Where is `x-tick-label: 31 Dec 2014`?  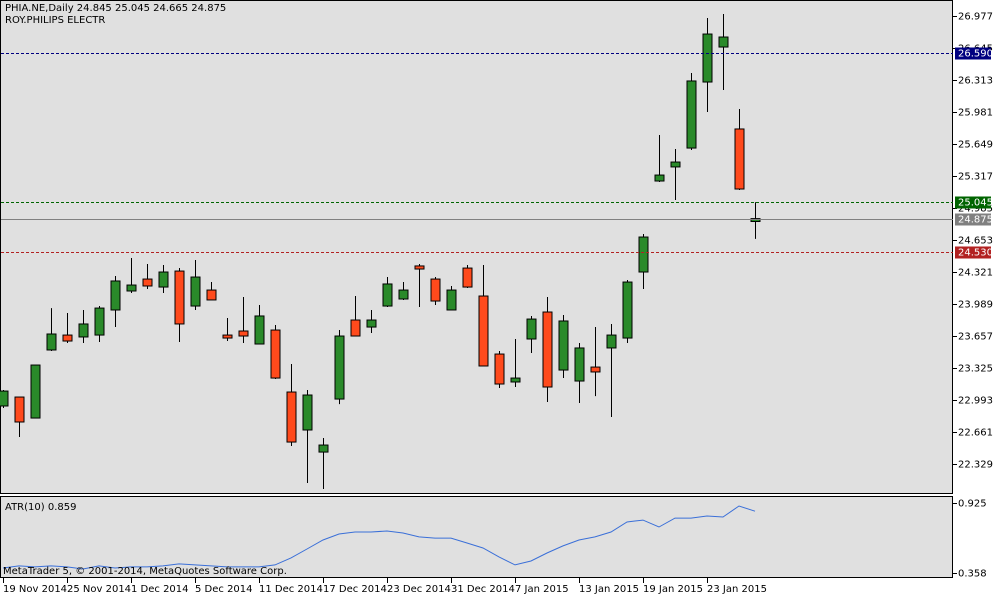
x-tick-label: 31 Dec 2014 is located at coordinates (483, 589).